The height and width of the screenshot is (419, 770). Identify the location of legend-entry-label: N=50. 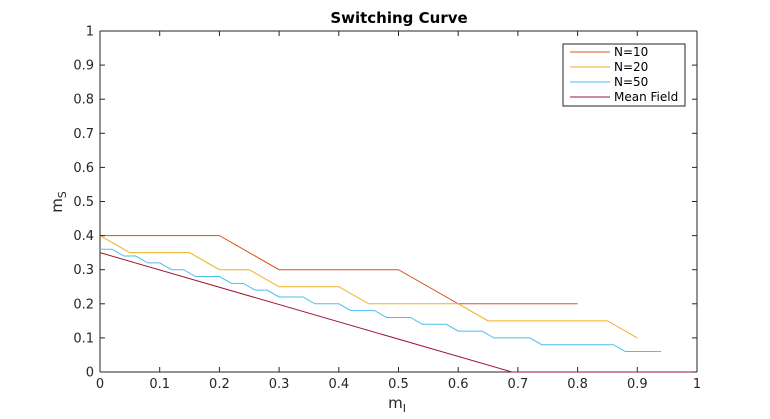
(631, 82).